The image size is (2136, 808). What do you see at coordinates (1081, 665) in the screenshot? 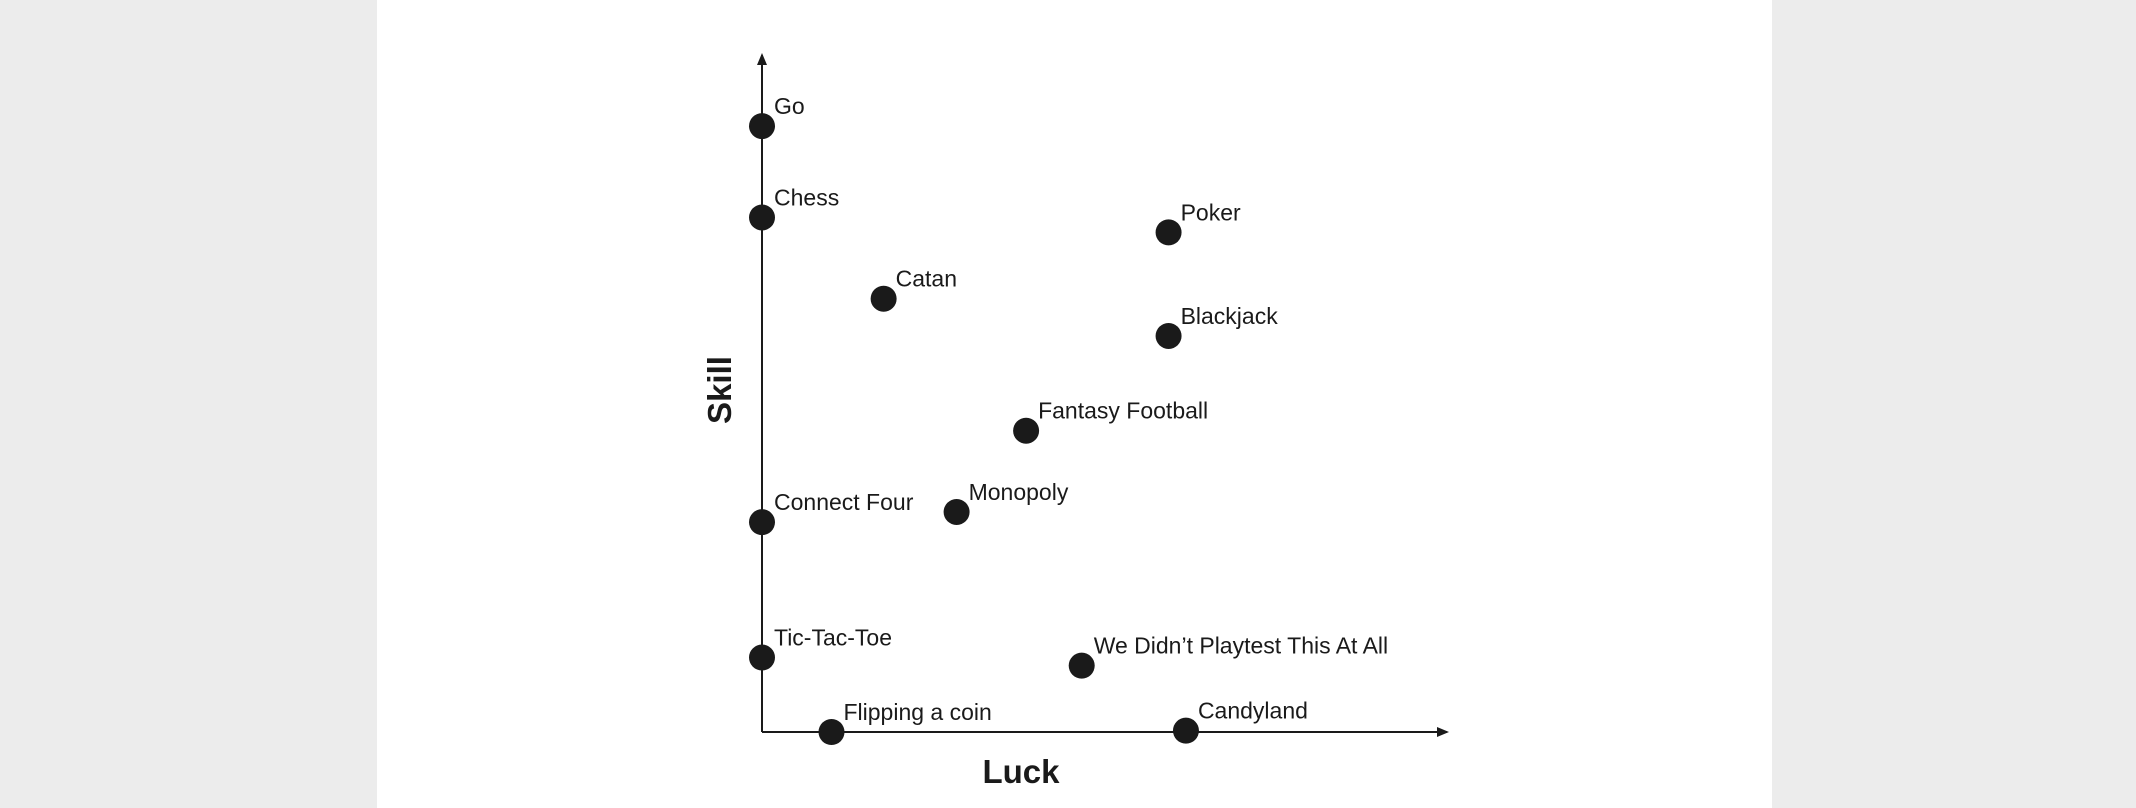
I see `point-we-didn-t-playtest-this-at-all` at bounding box center [1081, 665].